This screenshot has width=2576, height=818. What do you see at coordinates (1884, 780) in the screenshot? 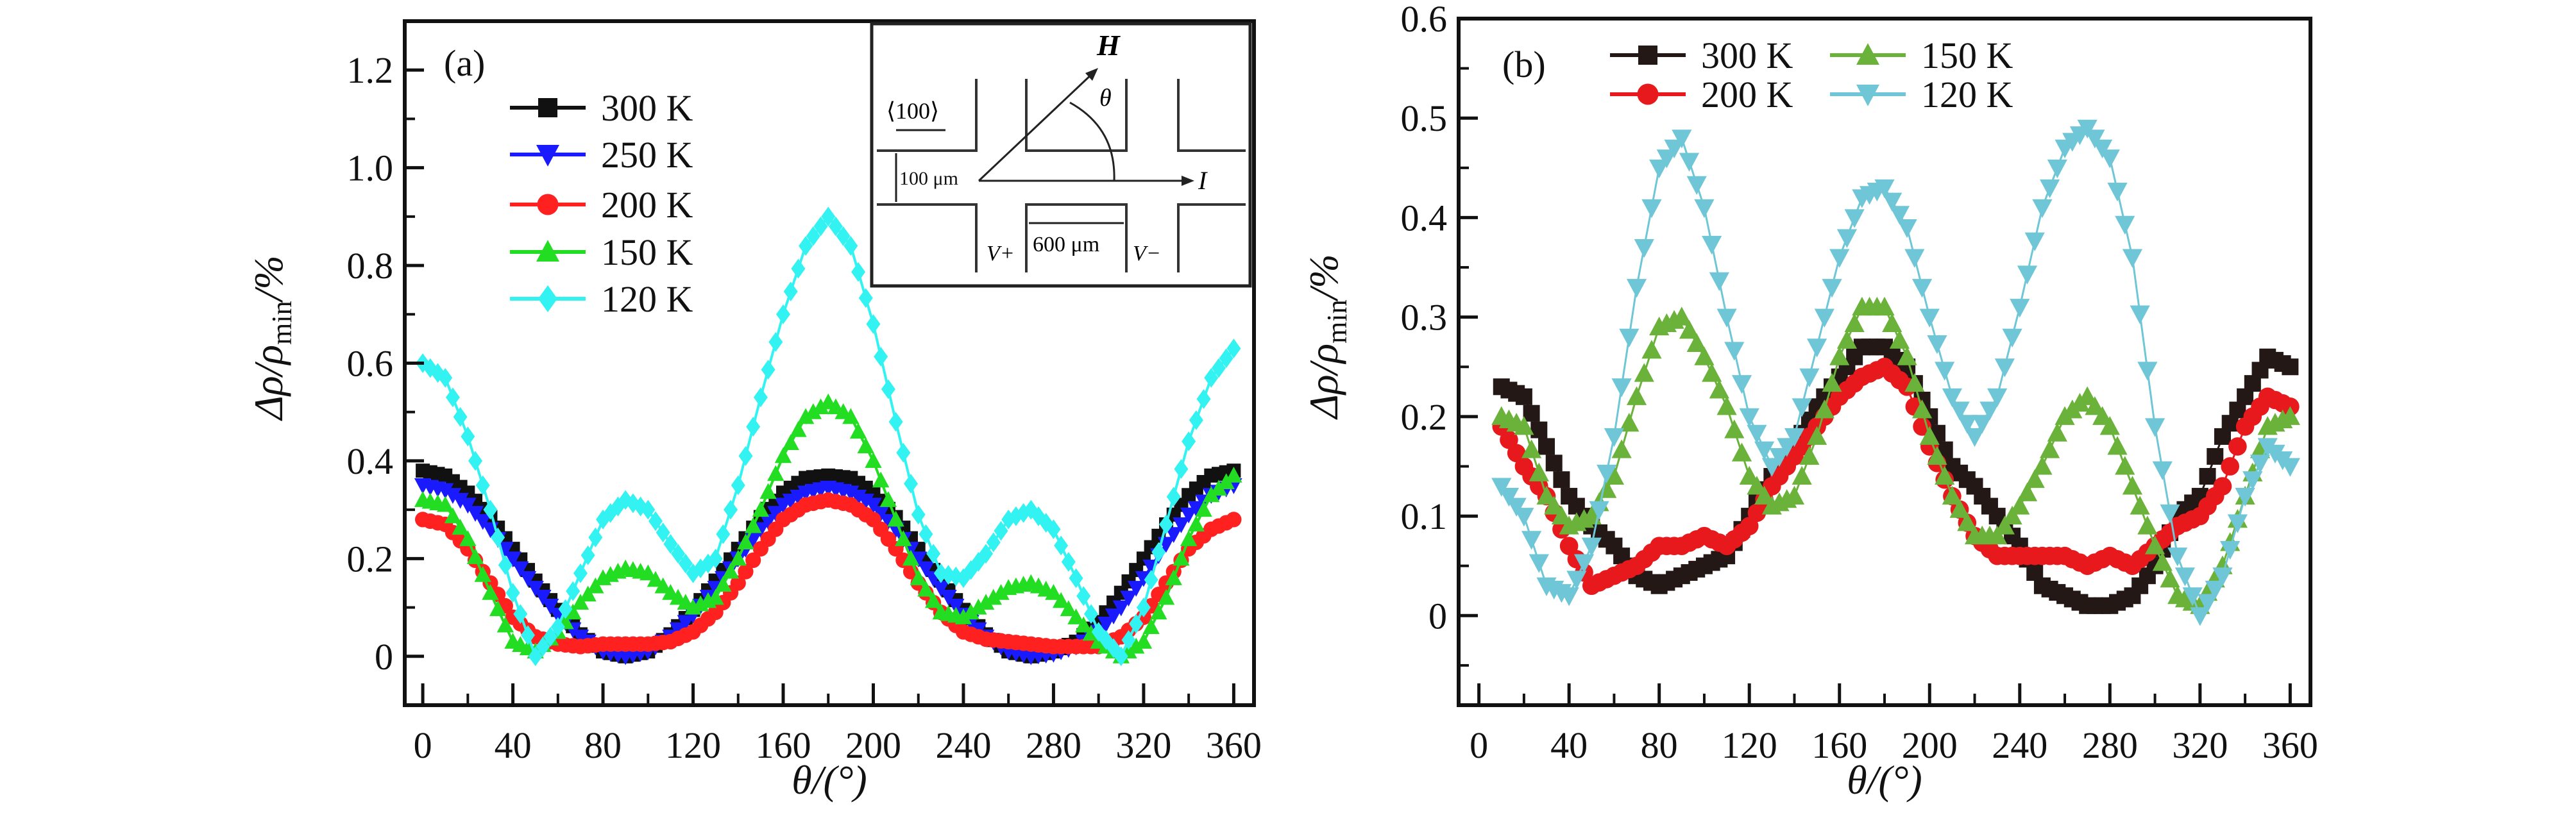
I see `x-axis-title: θ/(°)` at bounding box center [1884, 780].